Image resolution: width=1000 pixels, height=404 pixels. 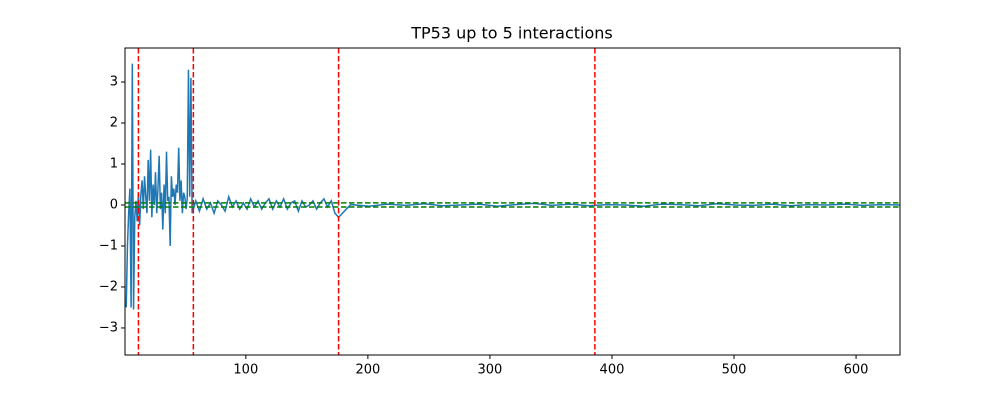 I want to click on y-tick-label: −3, so click(x=108, y=327).